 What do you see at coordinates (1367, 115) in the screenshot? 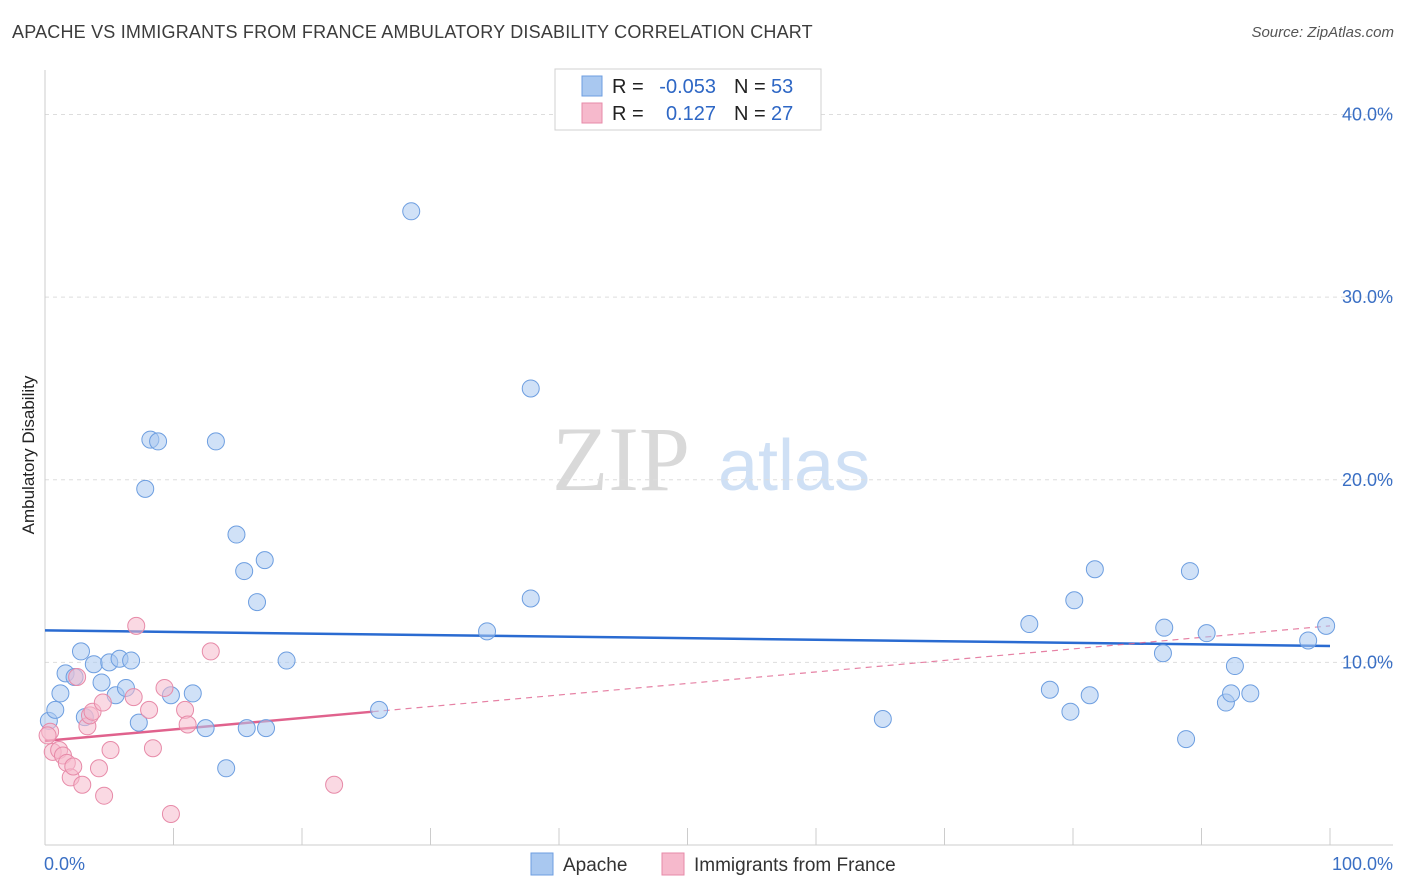
I see `y-tick-label: 40.0%` at bounding box center [1367, 115].